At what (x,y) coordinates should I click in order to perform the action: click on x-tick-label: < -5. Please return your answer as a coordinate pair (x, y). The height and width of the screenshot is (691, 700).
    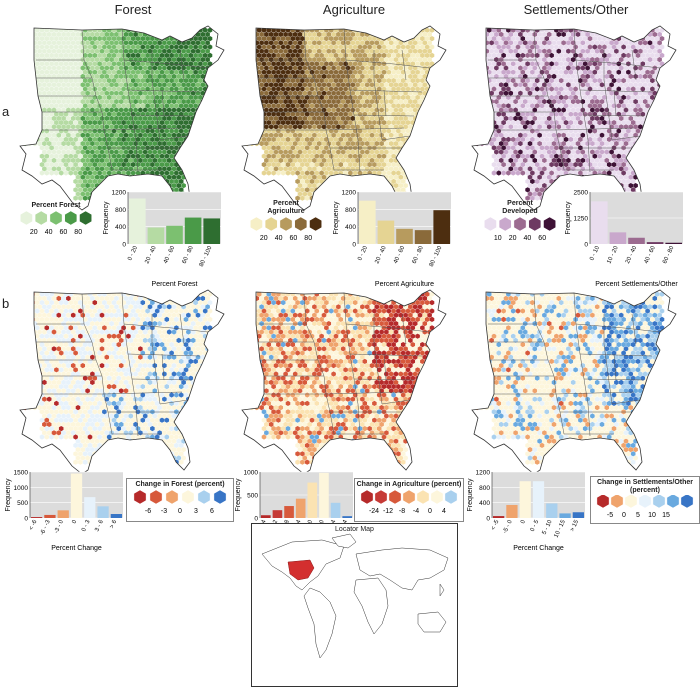
    Looking at the image, I should click on (496, 525).